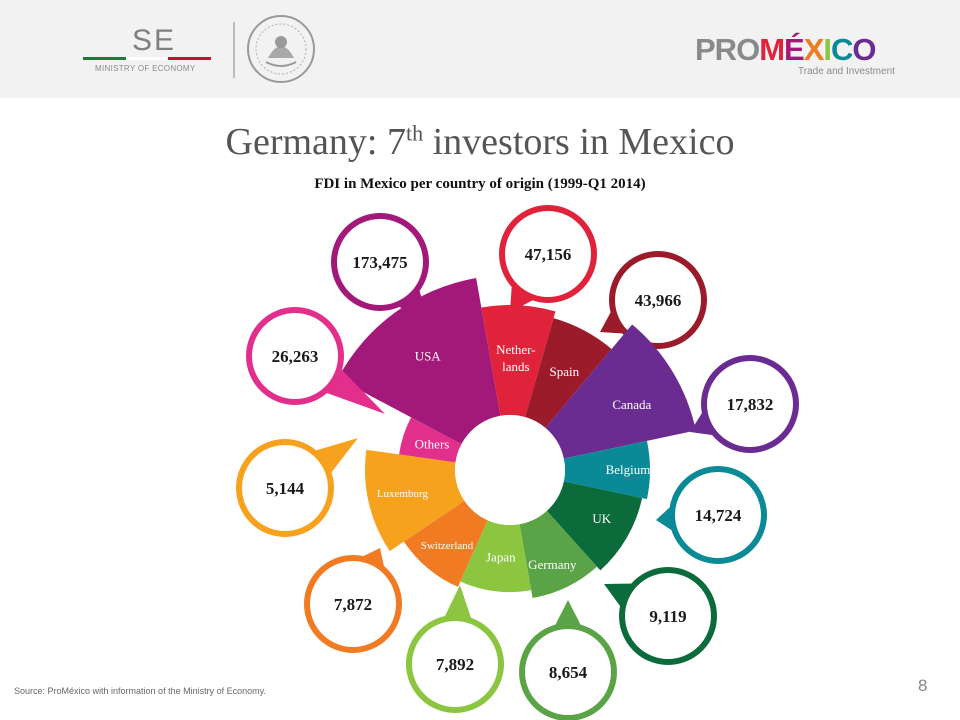 This screenshot has width=960, height=720. Describe the element at coordinates (515, 358) in the screenshot. I see `slice-label: Nether-lands` at that location.